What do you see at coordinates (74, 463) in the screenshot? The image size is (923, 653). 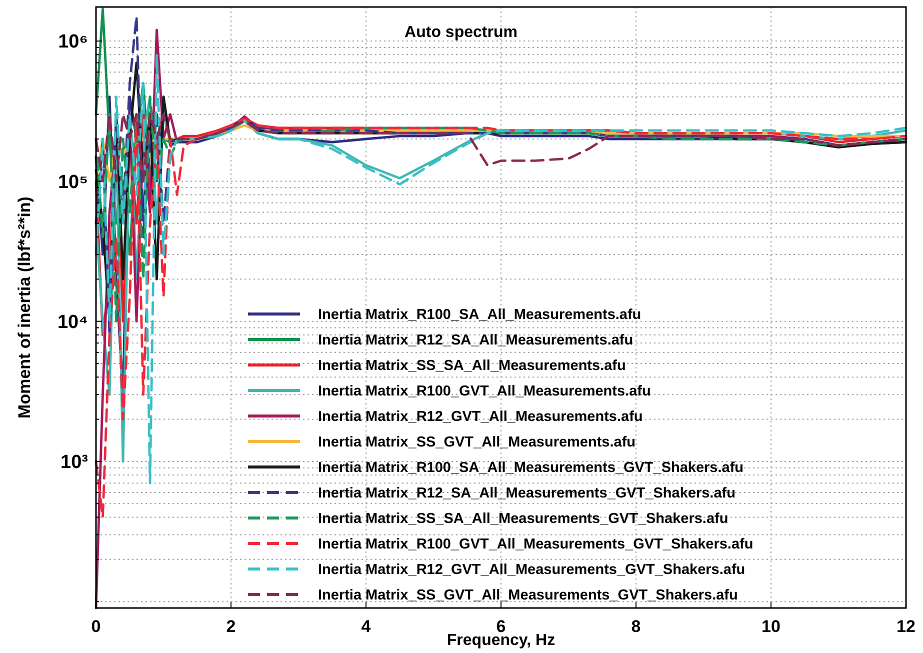 I see `y-tick-label: 10³` at bounding box center [74, 463].